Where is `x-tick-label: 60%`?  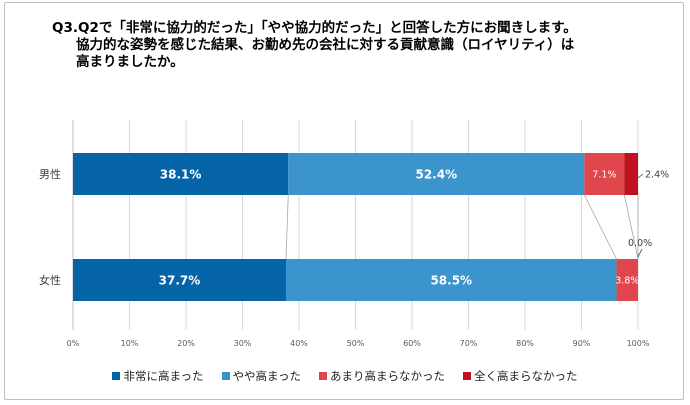
x-tick-label: 60% is located at coordinates (412, 343).